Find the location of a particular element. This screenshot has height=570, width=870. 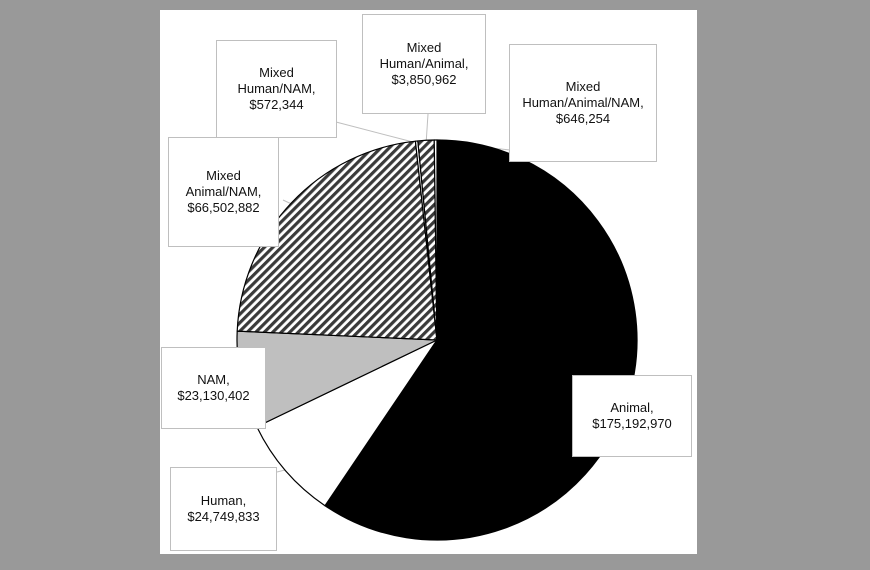

label-mixed-human-animal: Mixed Human/Animal, $3,850,962 is located at coordinates (424, 64).